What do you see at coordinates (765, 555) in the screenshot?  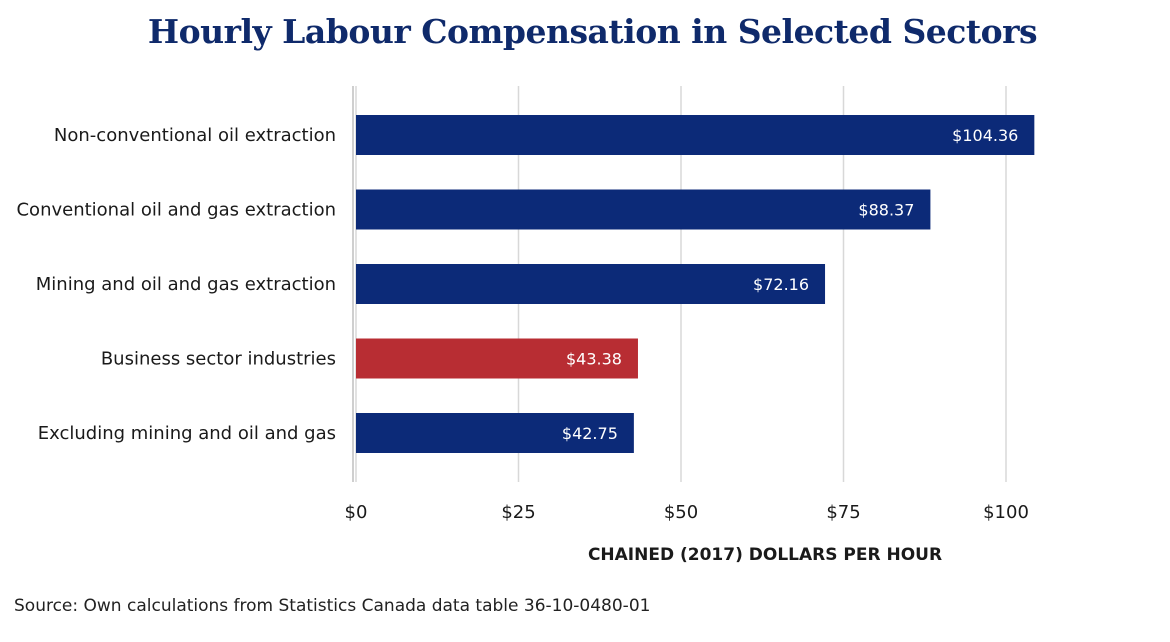 I see `x-axis-title: CHAINED (2017) DOLLARS PER HOUR` at bounding box center [765, 555].